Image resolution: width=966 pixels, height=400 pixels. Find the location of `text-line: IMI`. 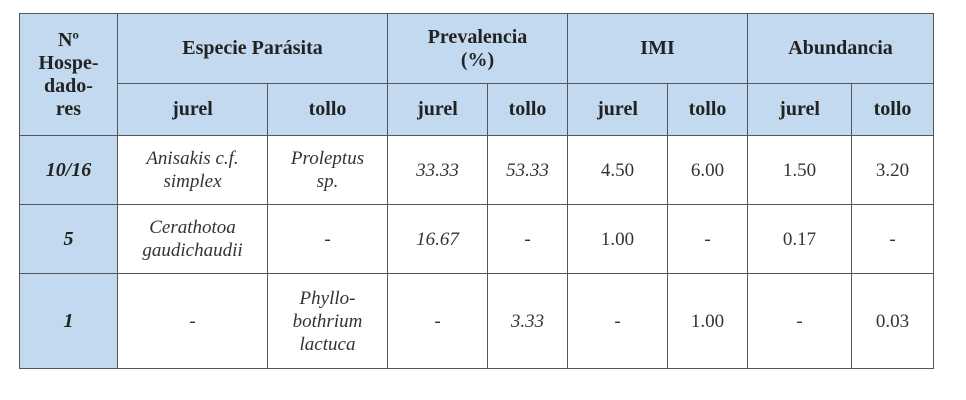

text-line: IMI is located at coordinates (657, 48).